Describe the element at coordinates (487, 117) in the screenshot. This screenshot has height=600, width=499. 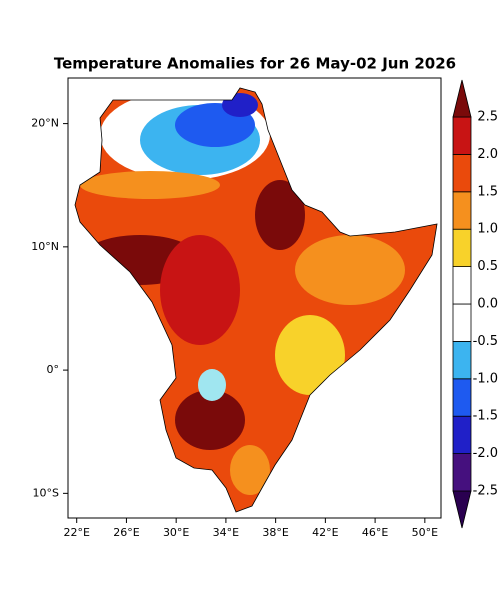
I see `colorbar-label: 2.5` at that location.